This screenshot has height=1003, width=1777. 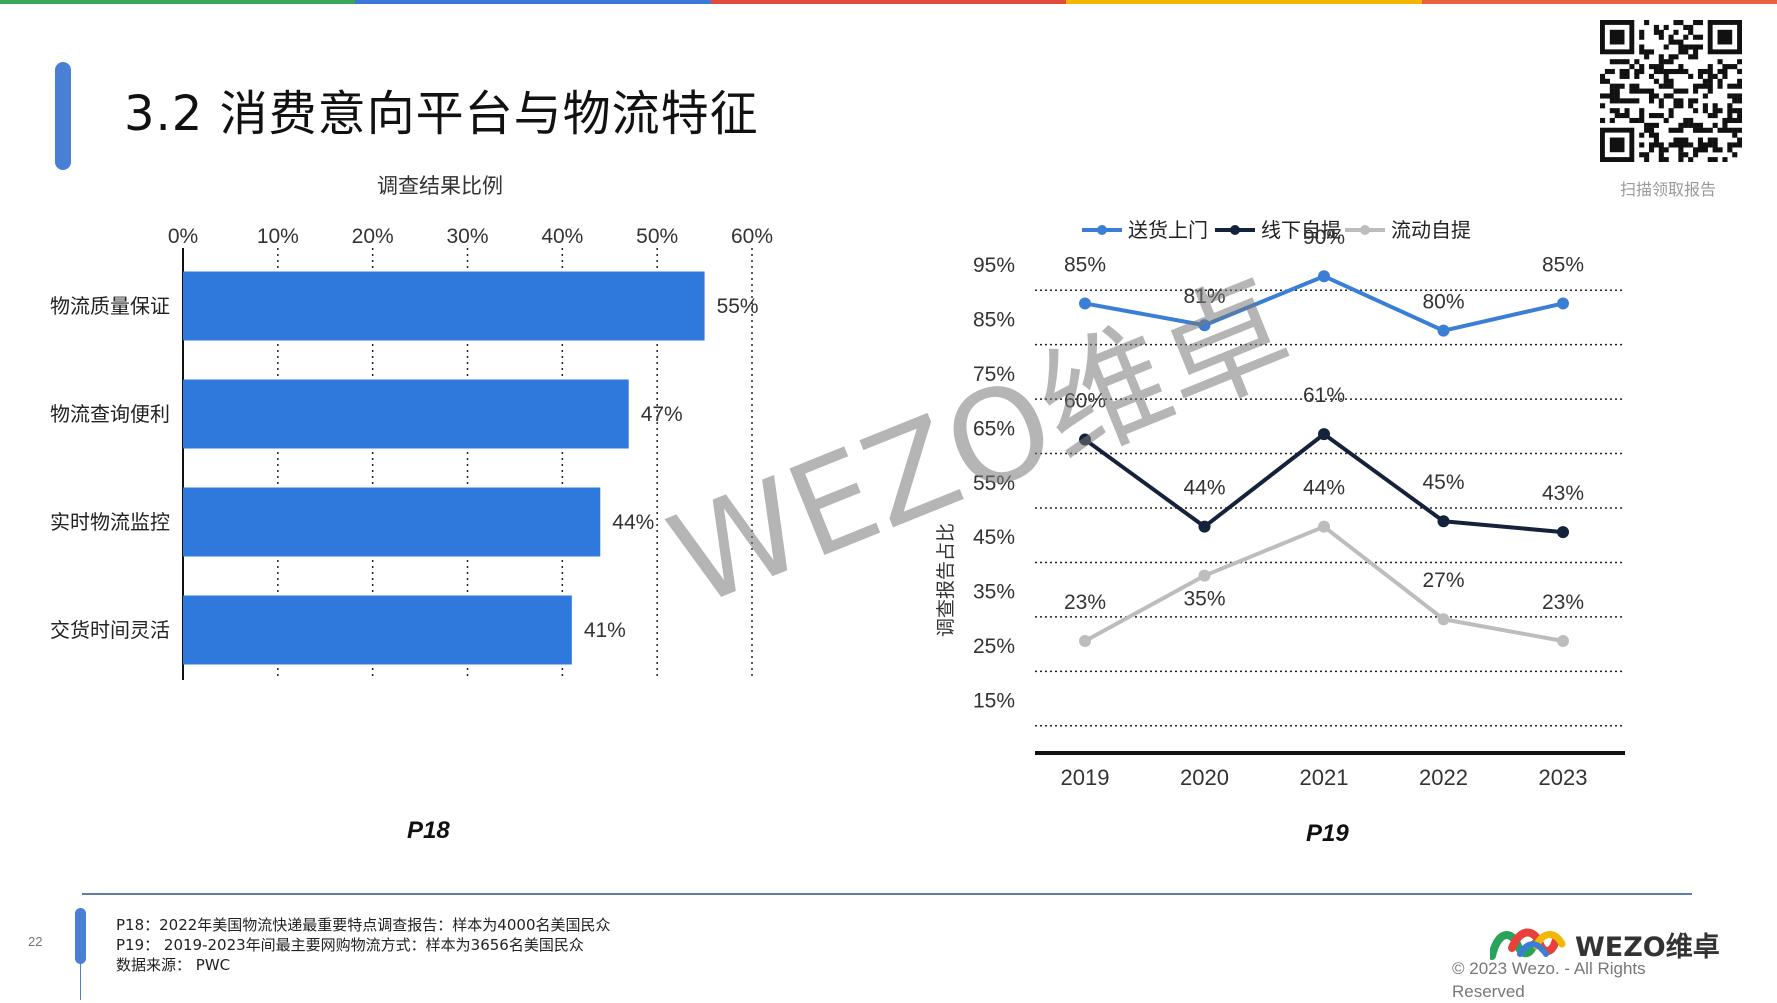 I want to click on note-p18: P18：2022年美国物流快递最重要特点调查报告：样本为4000名美国民众, so click(x=363, y=925).